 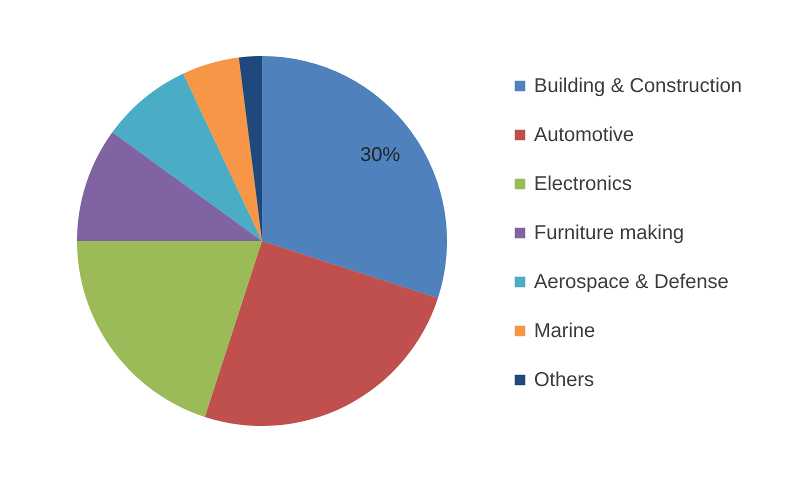 What do you see at coordinates (609, 233) in the screenshot?
I see `legend-label: Furniture making` at bounding box center [609, 233].